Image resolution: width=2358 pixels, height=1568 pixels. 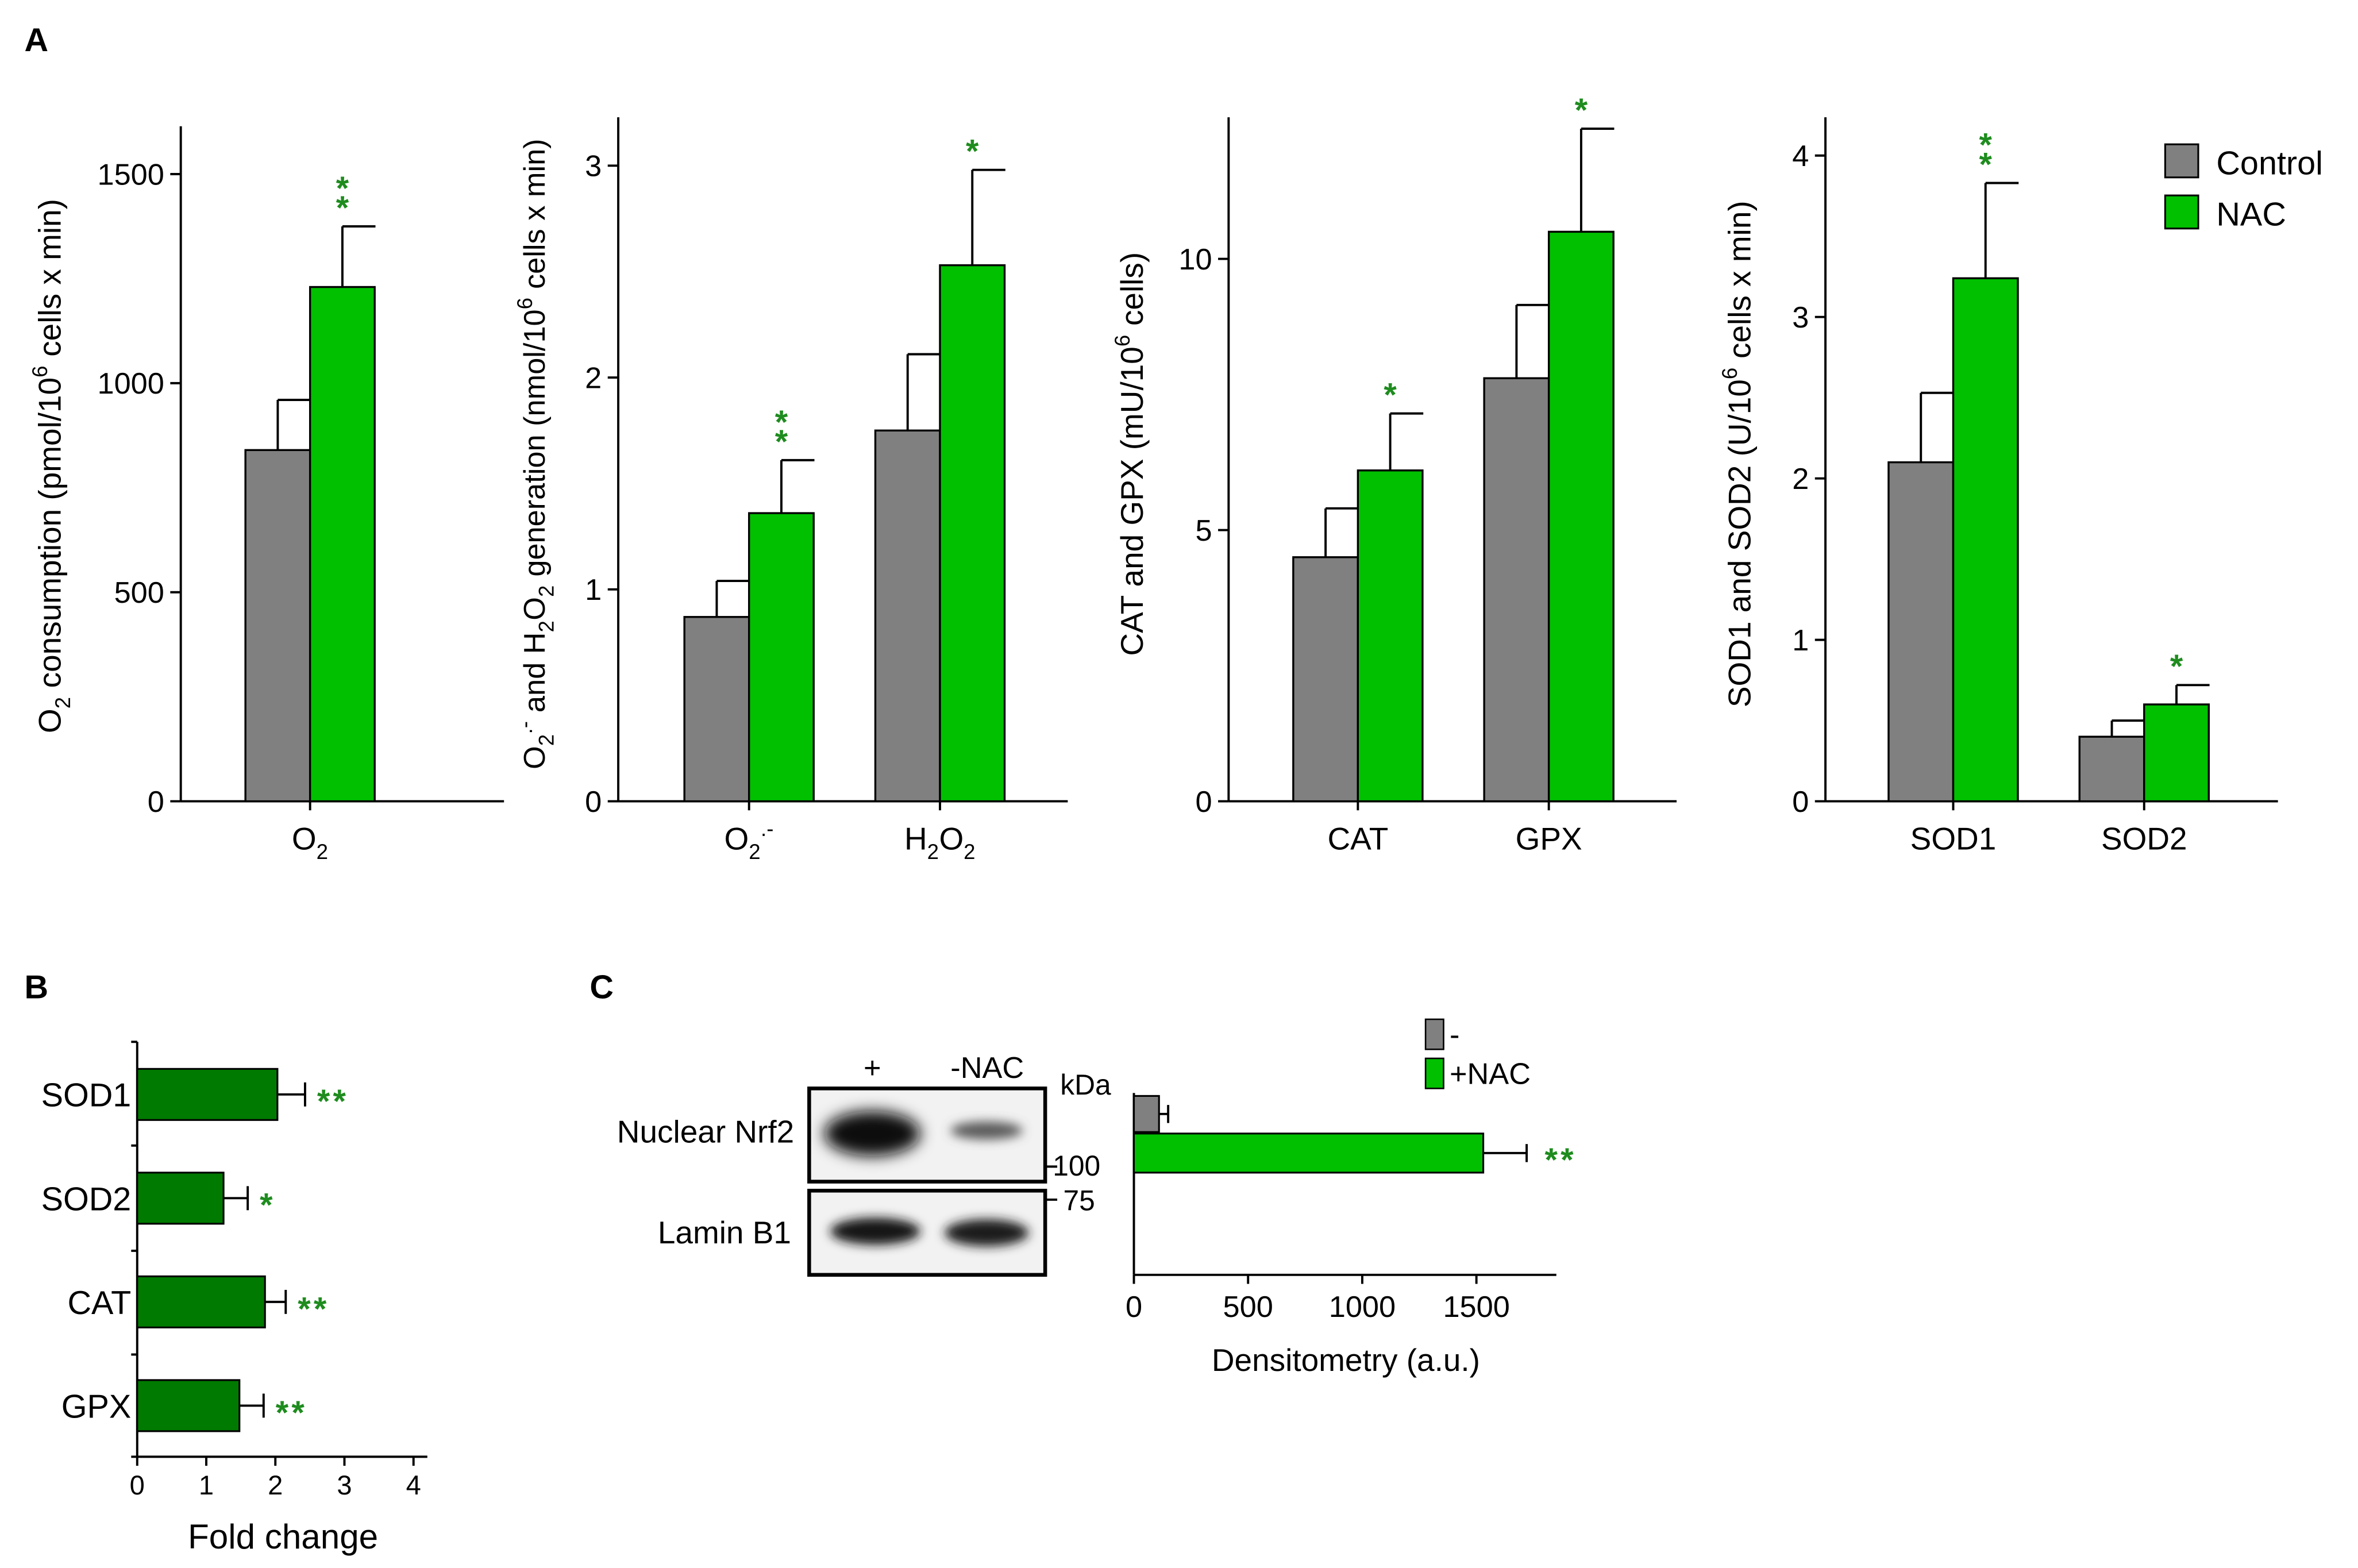 I want to click on legend-label-nac: +NAC, so click(x=1491, y=1074).